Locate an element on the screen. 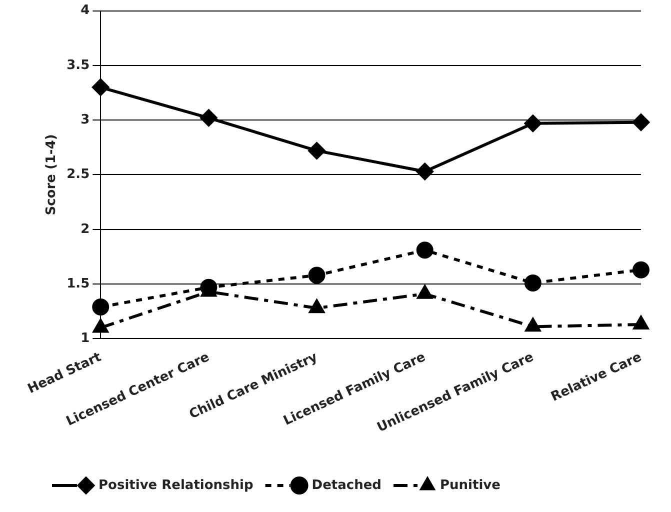 This screenshot has height=512, width=671. y-tick-label: 1 is located at coordinates (85, 338).